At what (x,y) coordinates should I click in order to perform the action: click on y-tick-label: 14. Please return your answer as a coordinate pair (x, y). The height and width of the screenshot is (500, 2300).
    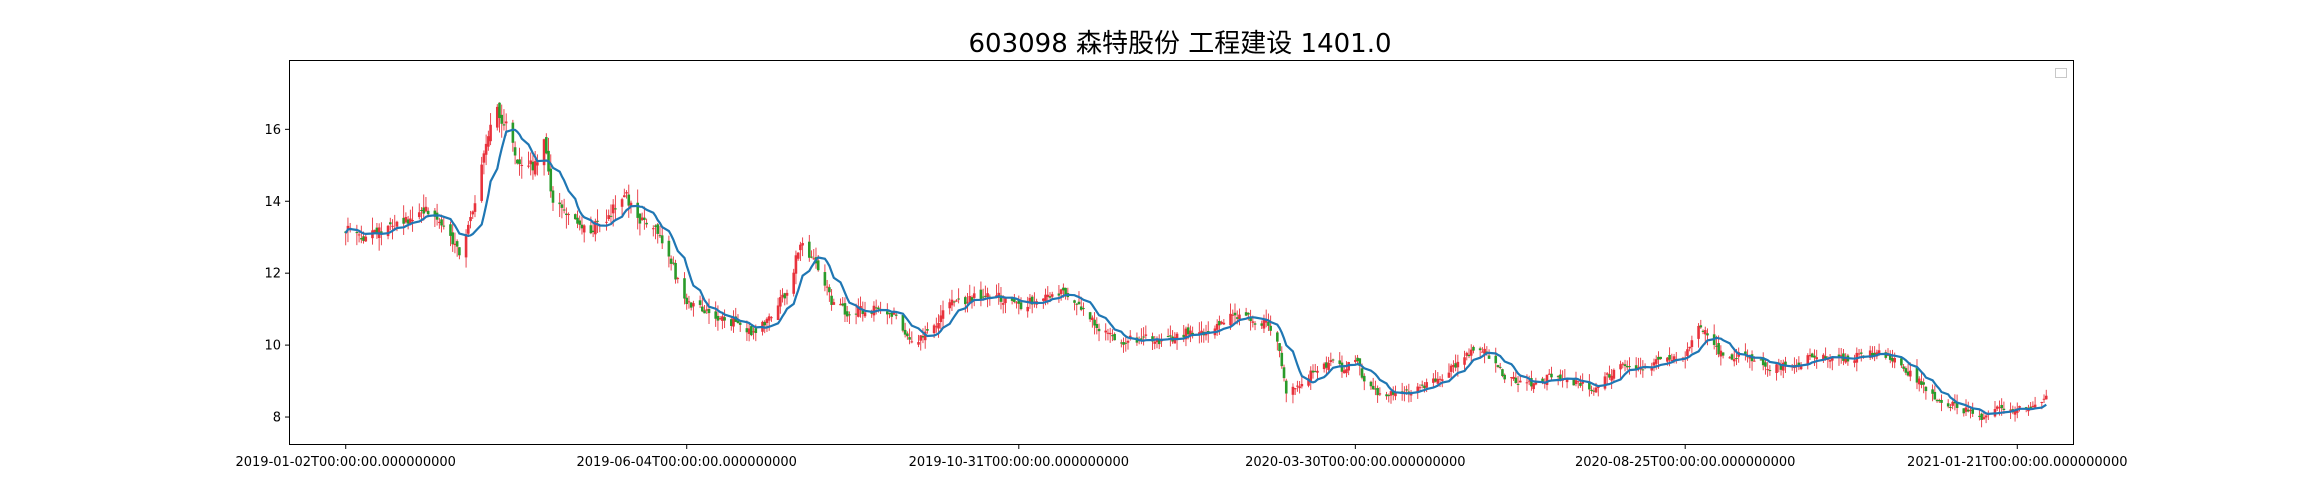
    Looking at the image, I should click on (272, 202).